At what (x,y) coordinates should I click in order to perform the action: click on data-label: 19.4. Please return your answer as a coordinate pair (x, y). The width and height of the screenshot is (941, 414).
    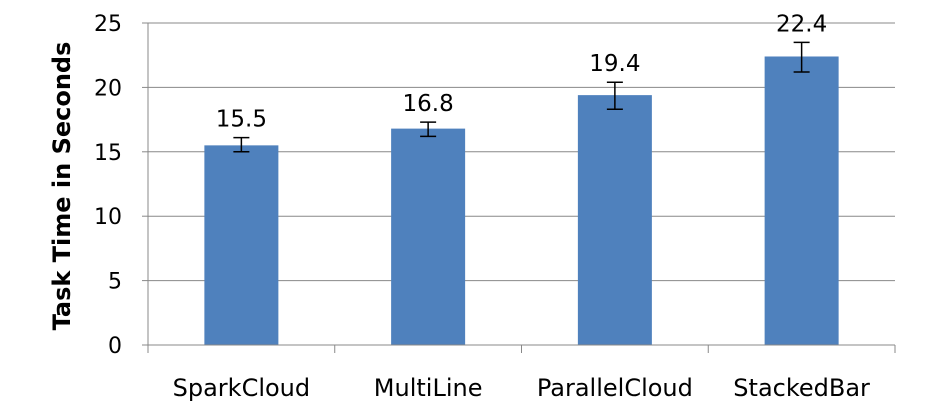
    Looking at the image, I should click on (614, 64).